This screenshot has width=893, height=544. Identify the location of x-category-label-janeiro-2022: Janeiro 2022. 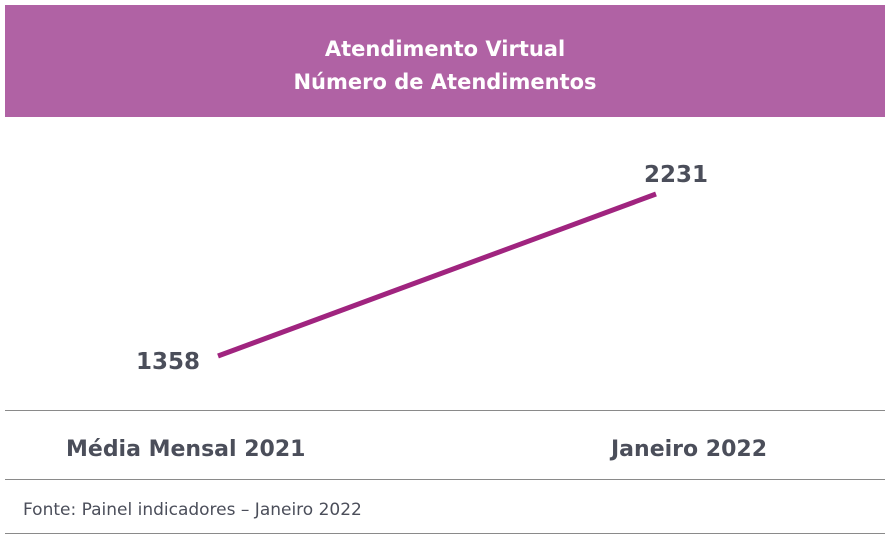
(689, 449).